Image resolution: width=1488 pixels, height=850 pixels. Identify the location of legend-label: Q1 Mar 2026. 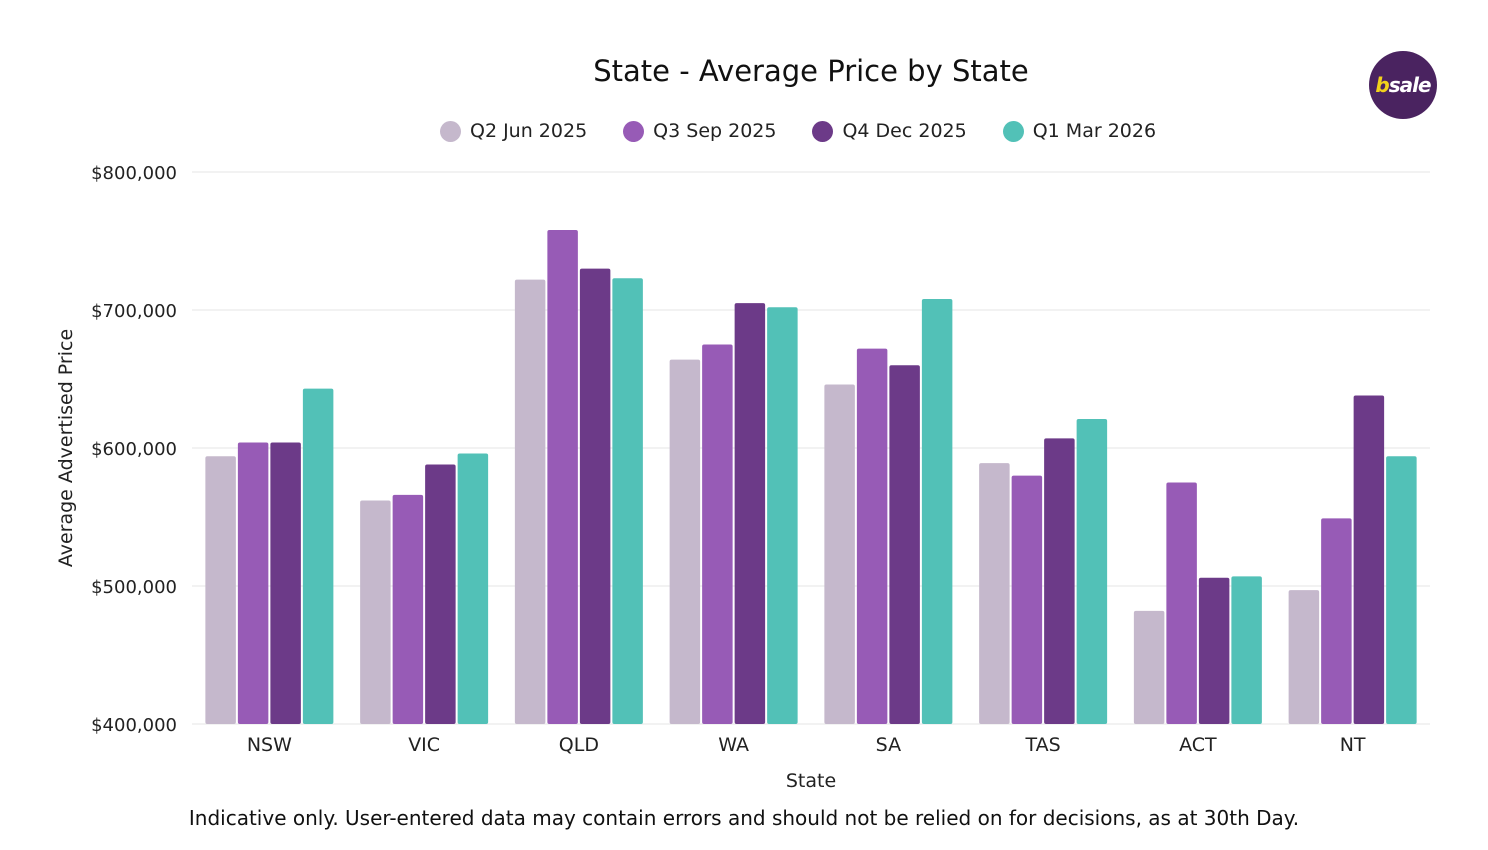
(1094, 131).